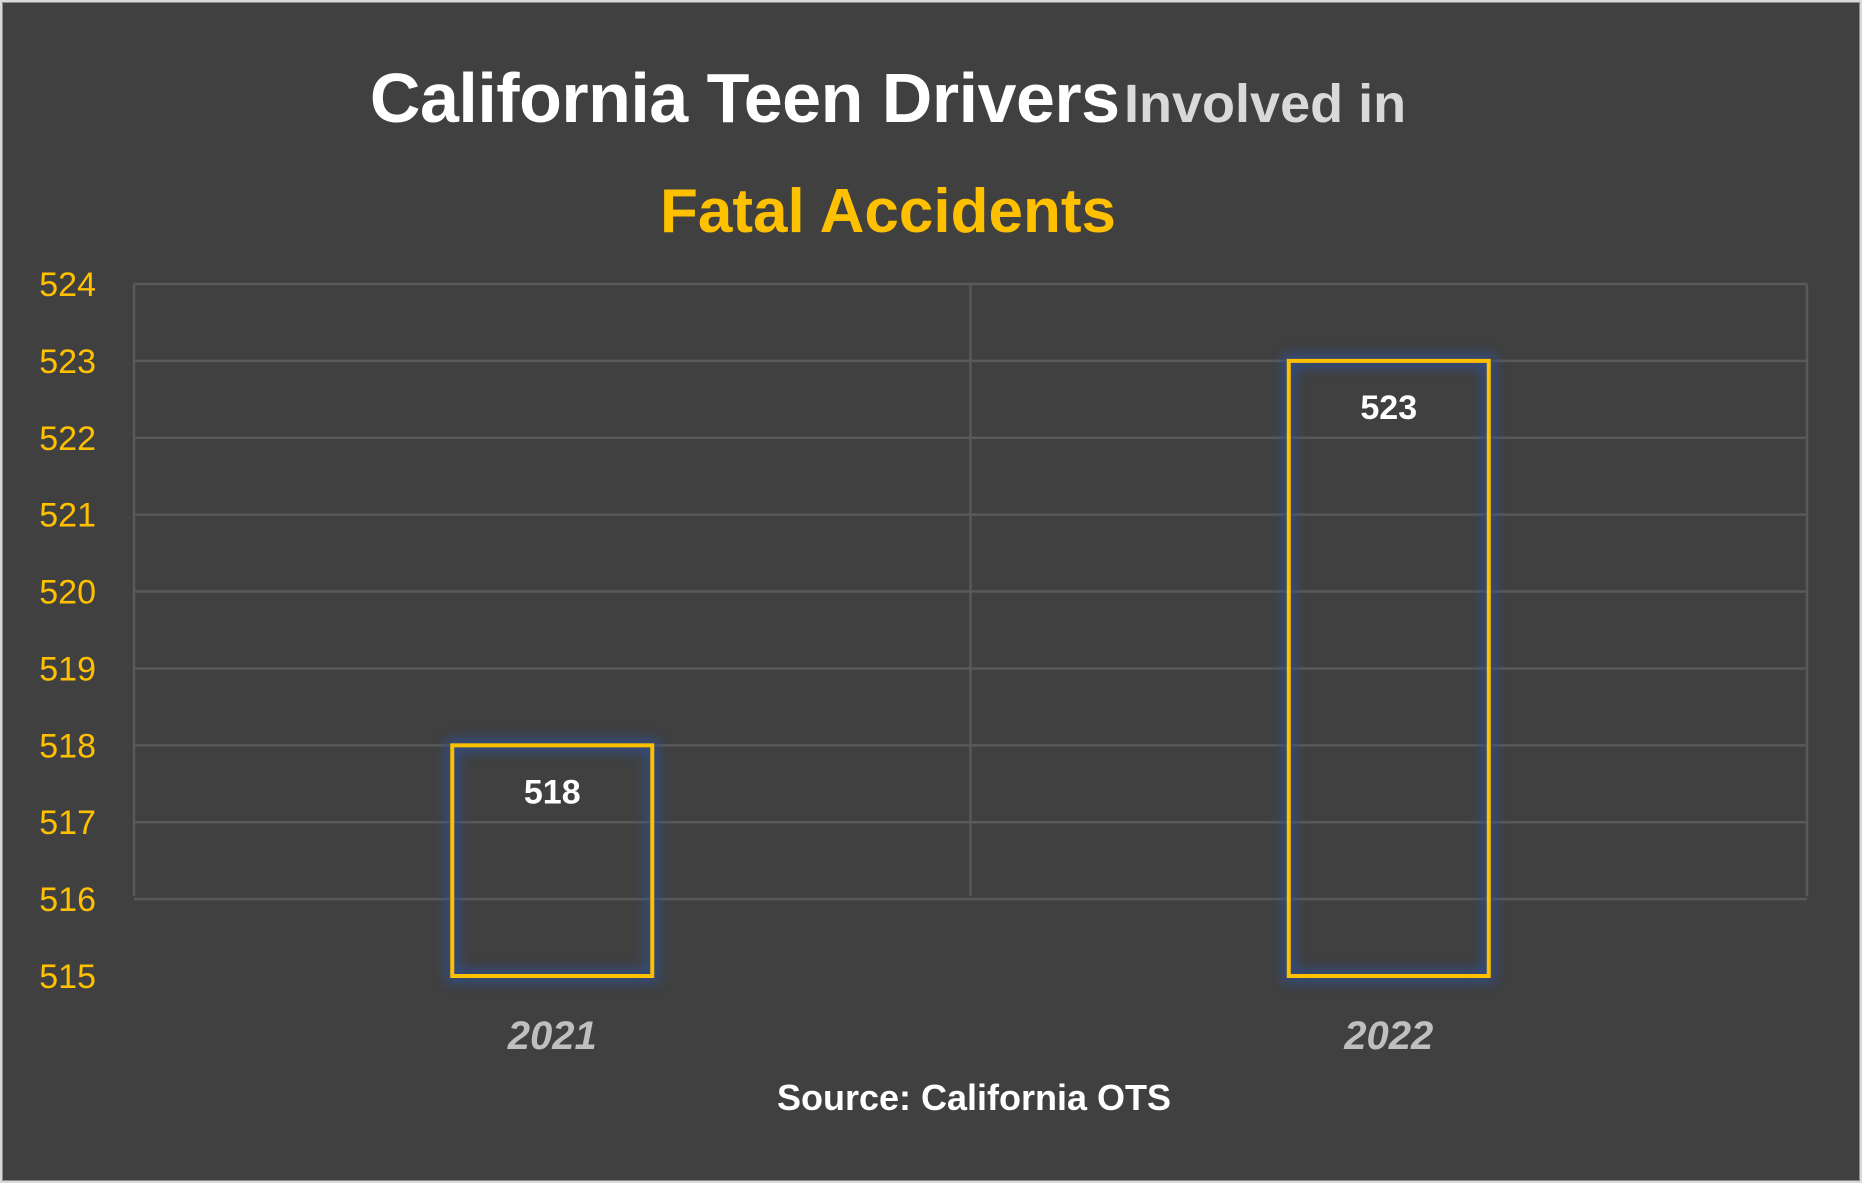  What do you see at coordinates (67, 362) in the screenshot?
I see `y-tick-label: 523` at bounding box center [67, 362].